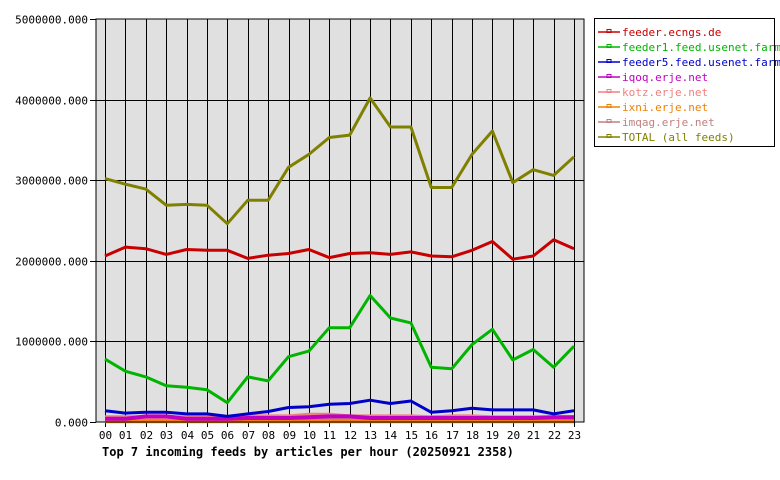 The image size is (780, 480). I want to click on y-tick-label: 3000000.000, so click(51, 181).